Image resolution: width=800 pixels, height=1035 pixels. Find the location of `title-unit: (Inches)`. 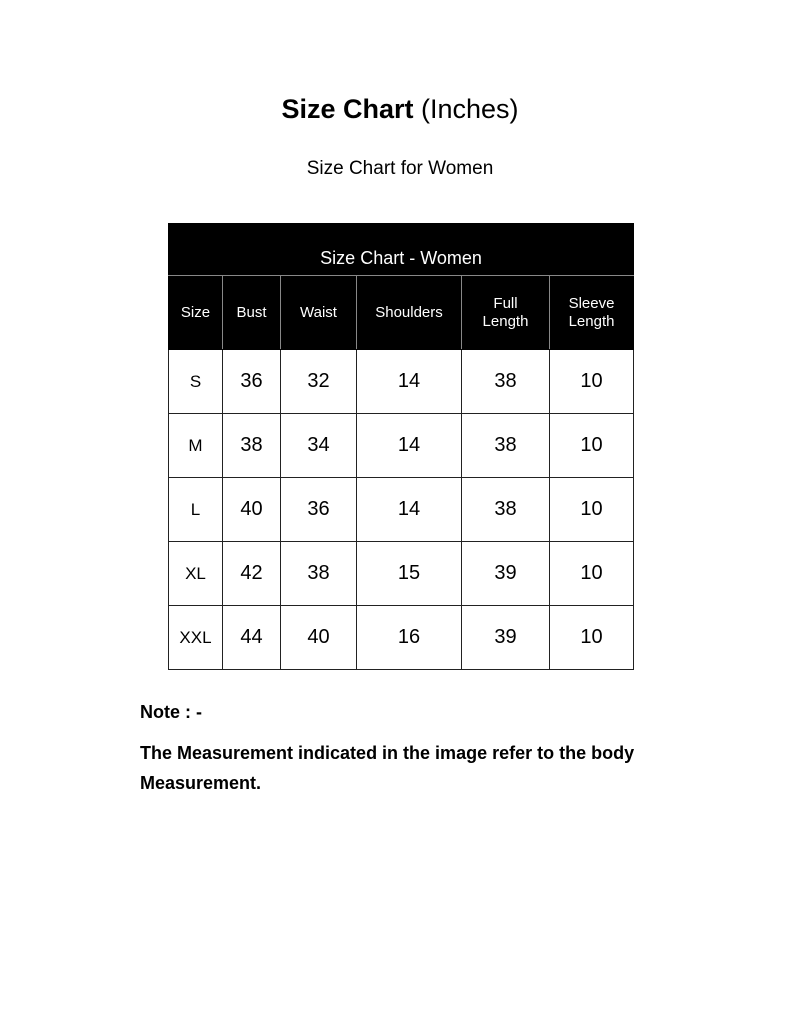

title-unit: (Inches) is located at coordinates (470, 109).